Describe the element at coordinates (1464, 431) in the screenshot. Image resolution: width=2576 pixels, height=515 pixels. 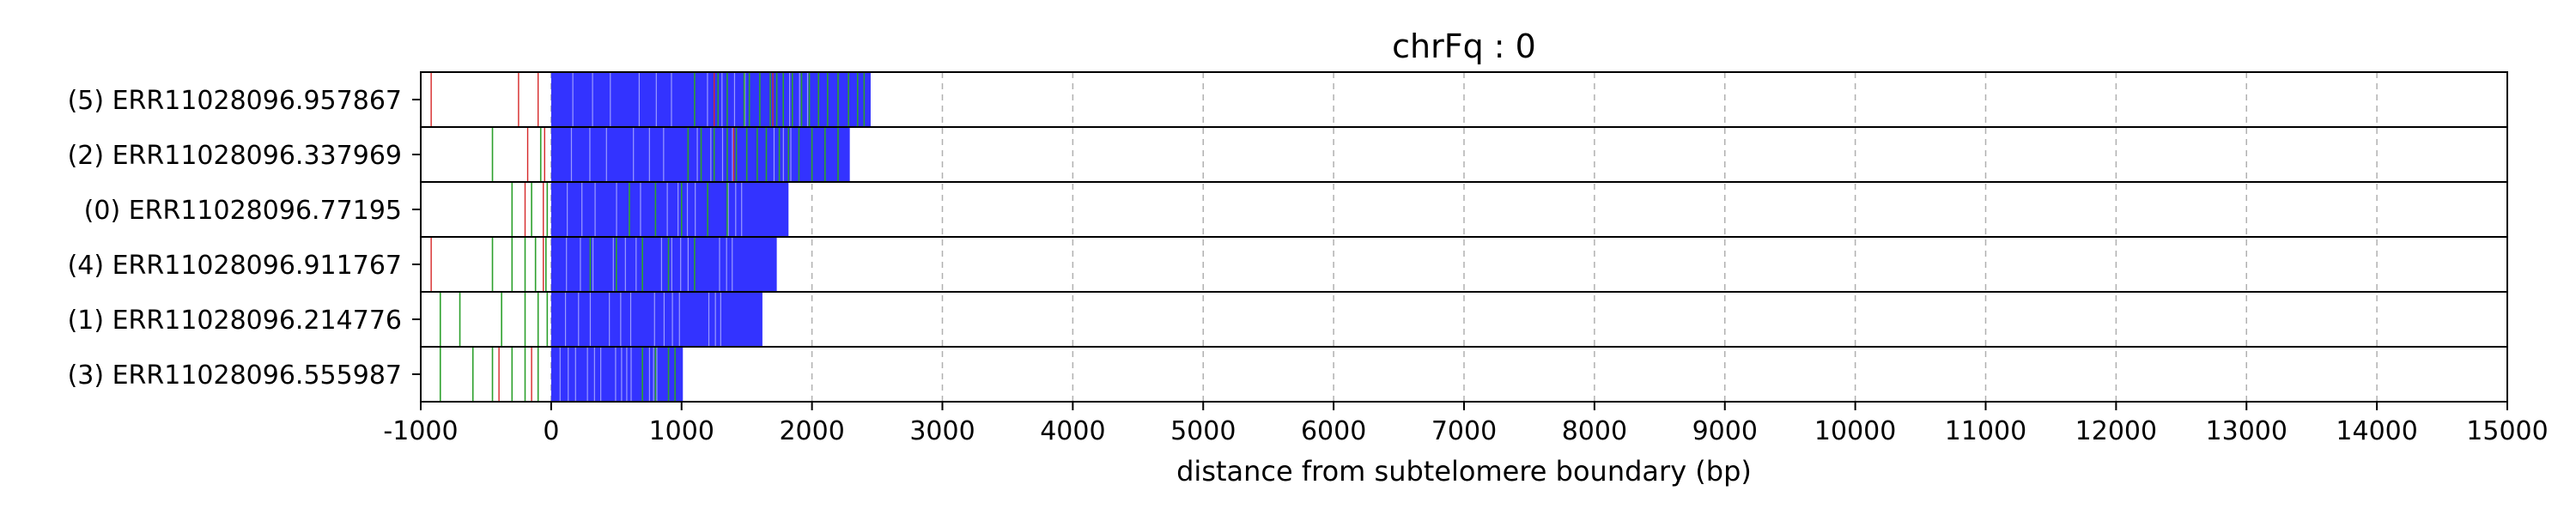
I see `x-tick-label-8: 7000` at that location.